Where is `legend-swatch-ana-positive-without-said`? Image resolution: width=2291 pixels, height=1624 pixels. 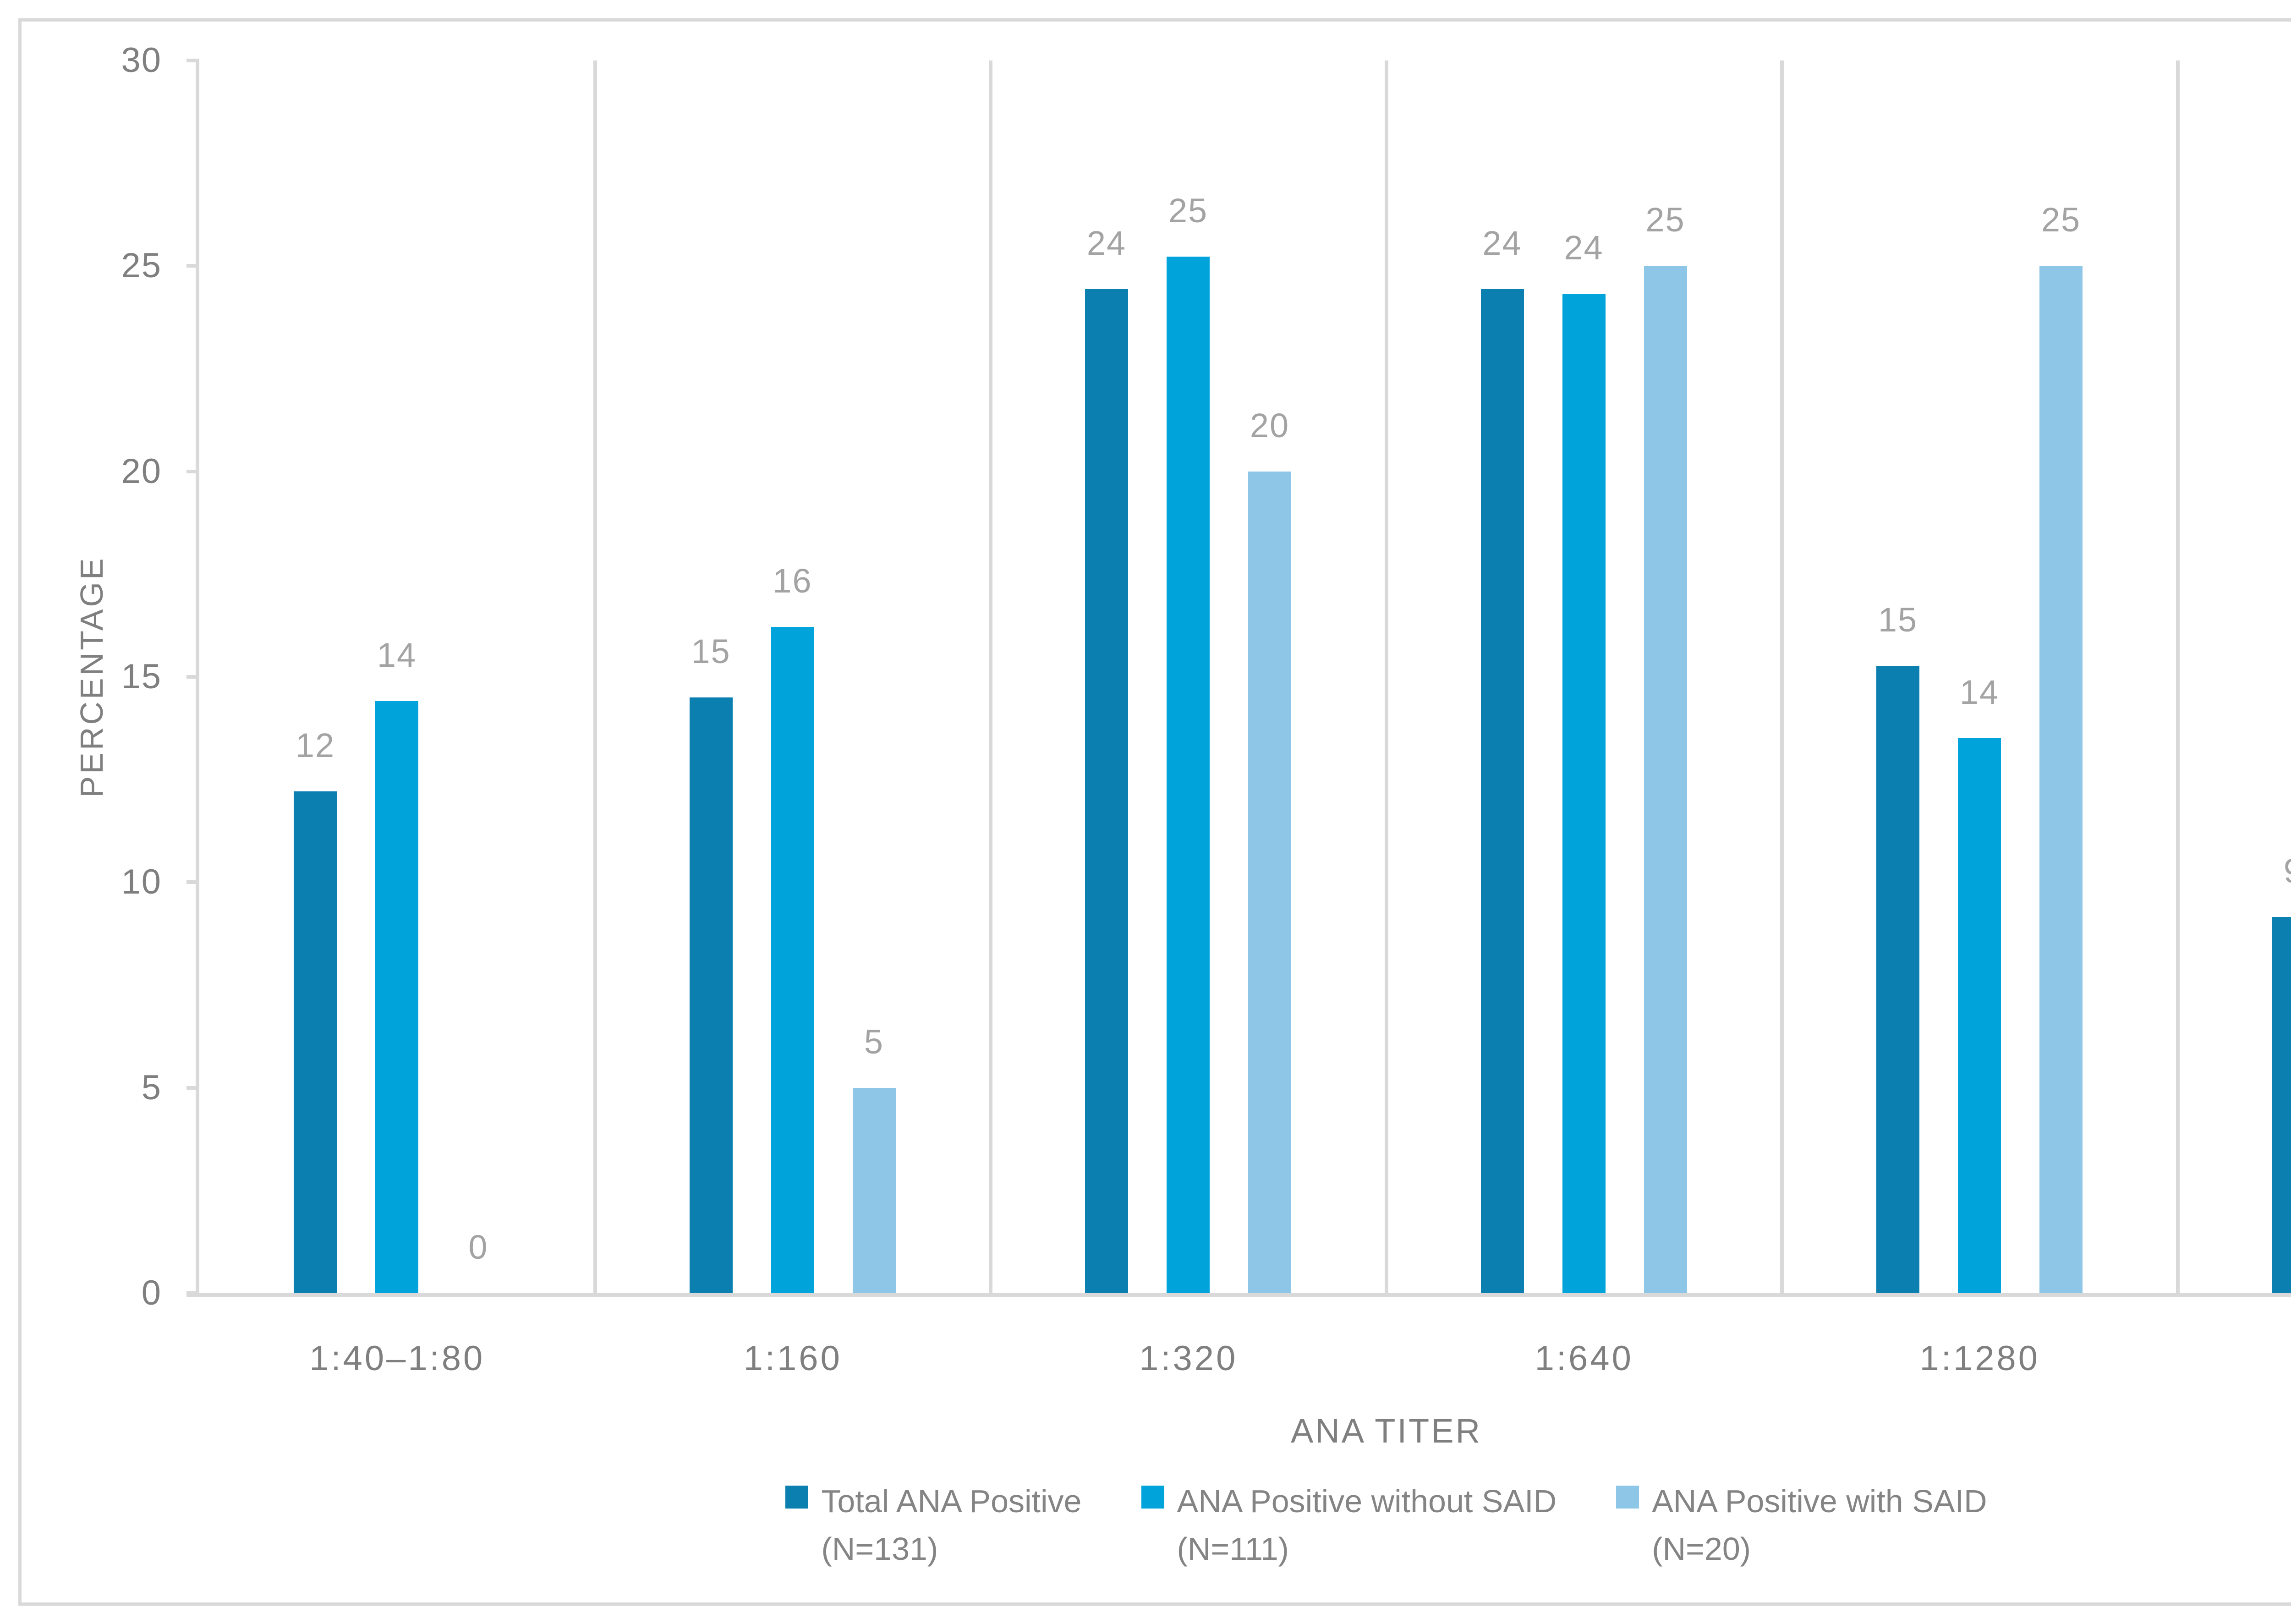
legend-swatch-ana-positive-without-said is located at coordinates (1152, 1497).